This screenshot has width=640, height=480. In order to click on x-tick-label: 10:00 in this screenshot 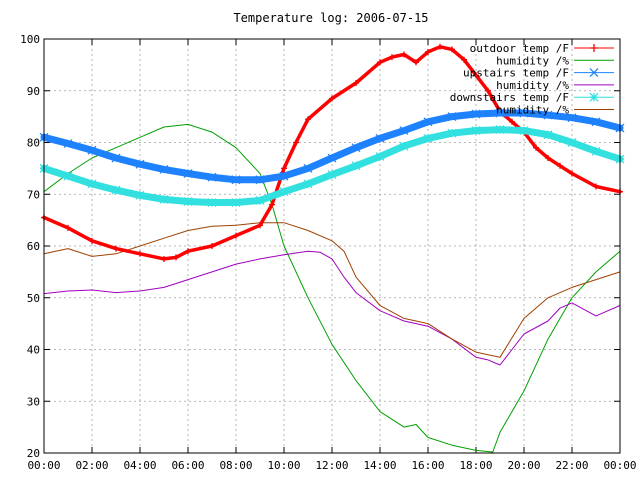, I will do `click(283, 465)`.